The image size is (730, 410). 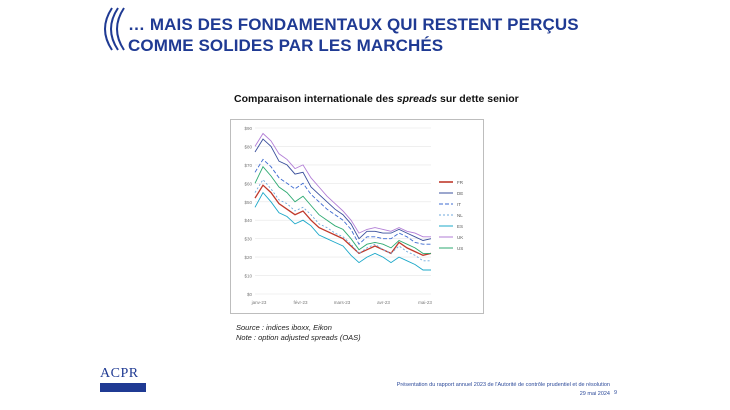 I want to click on source-note: Source : indices iboxx, Eikon, so click(x=284, y=327).